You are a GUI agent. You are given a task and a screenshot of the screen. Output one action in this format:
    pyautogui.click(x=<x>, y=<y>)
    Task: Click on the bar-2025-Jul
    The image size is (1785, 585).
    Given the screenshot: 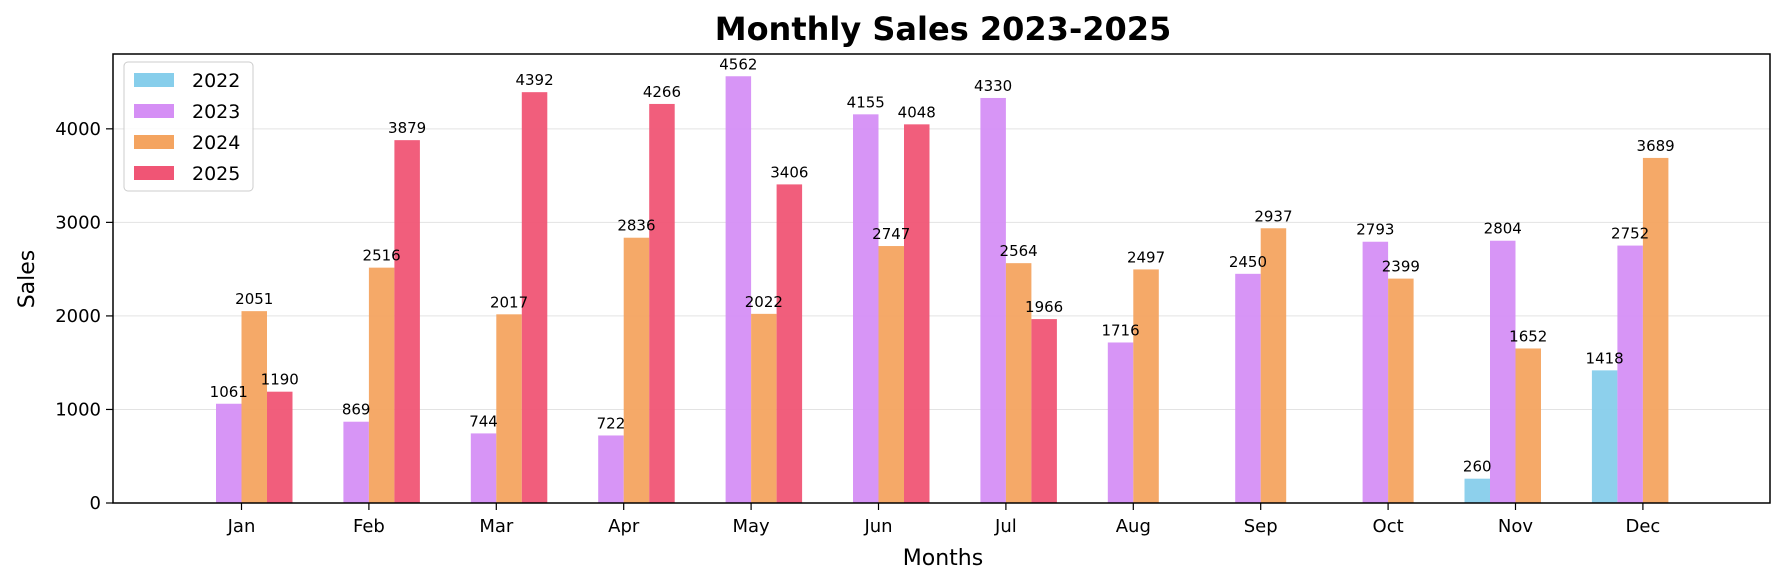 What is the action you would take?
    pyautogui.click(x=1044, y=411)
    